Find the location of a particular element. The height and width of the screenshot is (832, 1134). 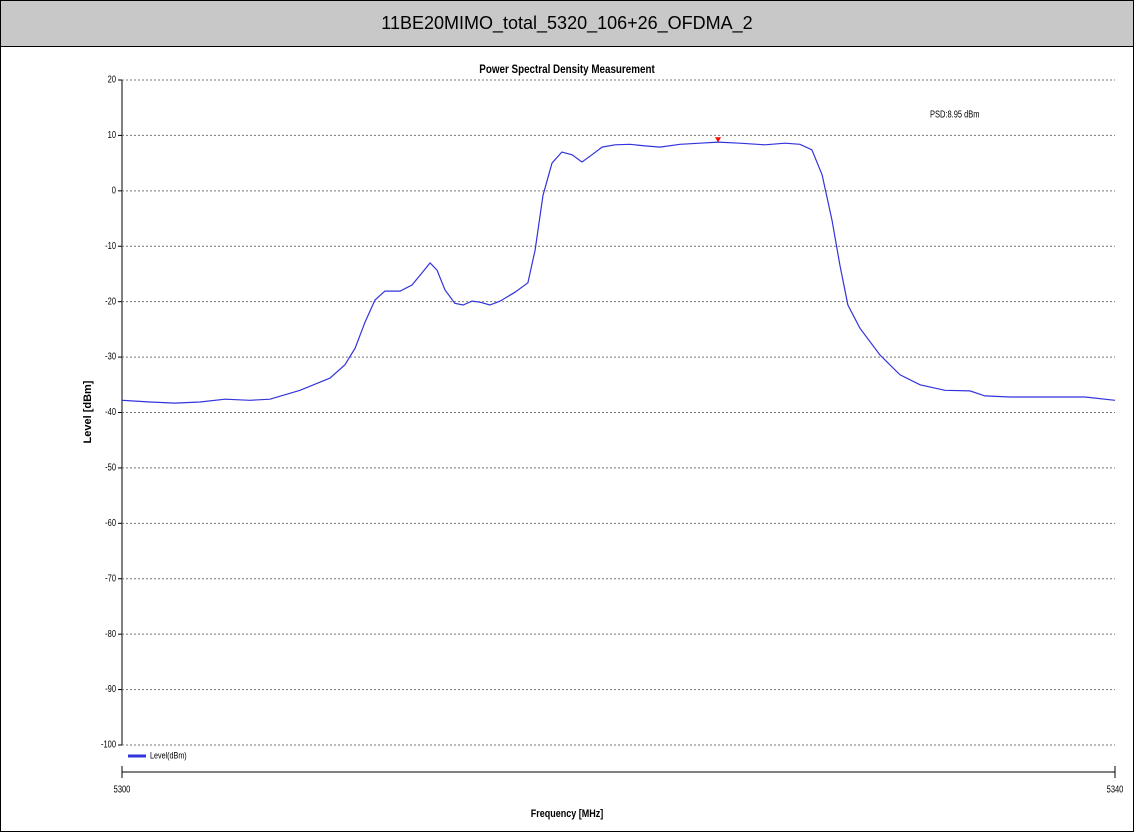

y-tick-label: -80 is located at coordinates (110, 633).